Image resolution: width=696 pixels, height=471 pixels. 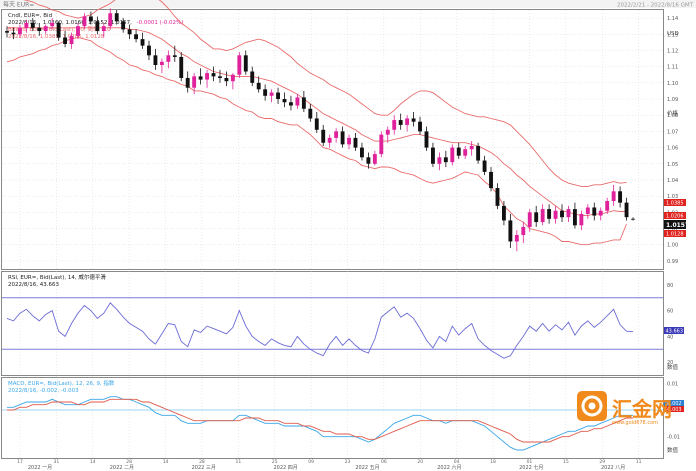 What do you see at coordinates (57, 277) in the screenshot?
I see `rsi-label: RSI, EUR=, Bid(Last), 14, 威尔德平滑` at bounding box center [57, 277].